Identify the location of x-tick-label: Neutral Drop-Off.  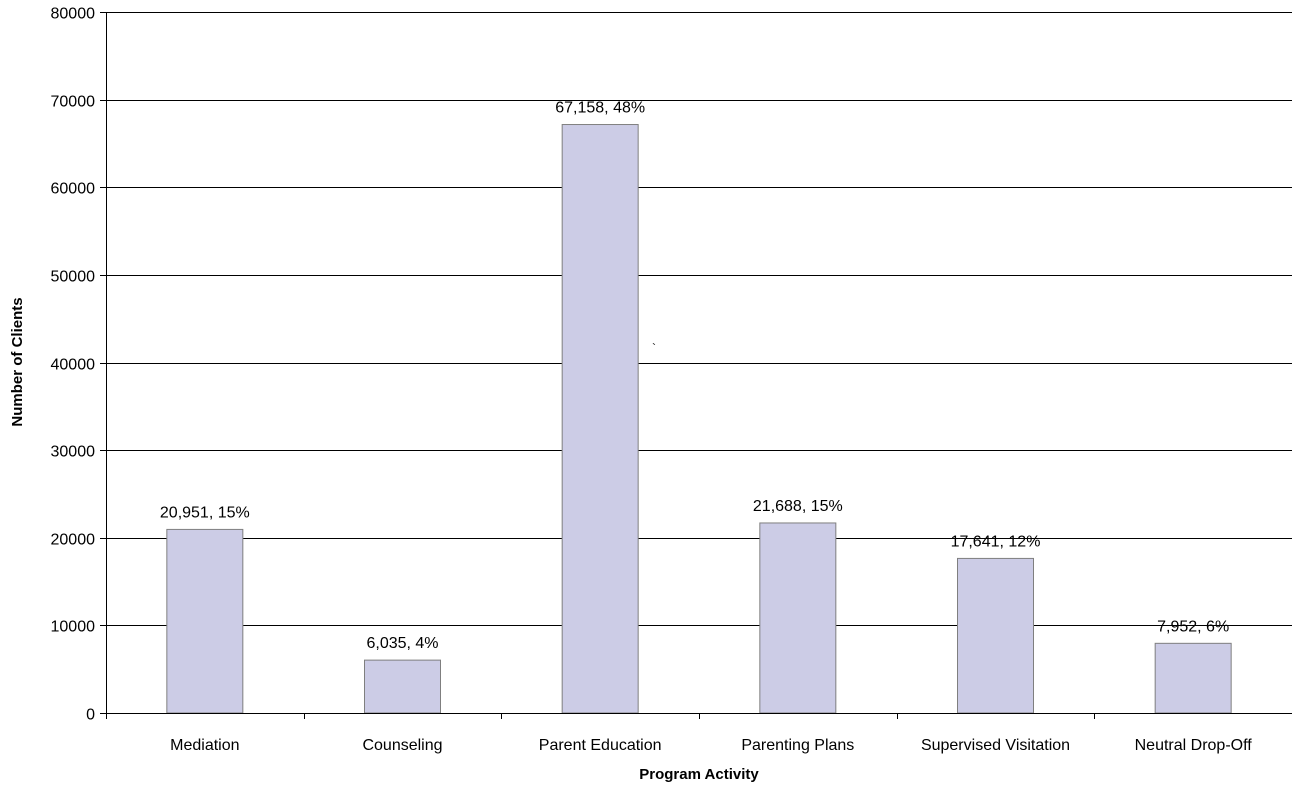
(1194, 745).